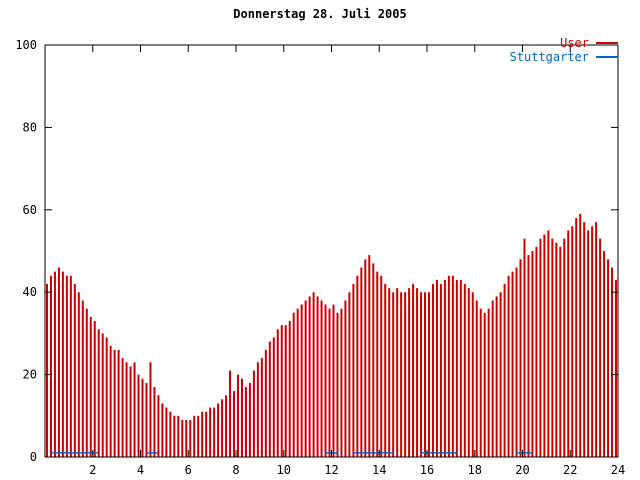 The width and height of the screenshot is (640, 480). What do you see at coordinates (33, 457) in the screenshot?
I see `y-tick-label: 0` at bounding box center [33, 457].